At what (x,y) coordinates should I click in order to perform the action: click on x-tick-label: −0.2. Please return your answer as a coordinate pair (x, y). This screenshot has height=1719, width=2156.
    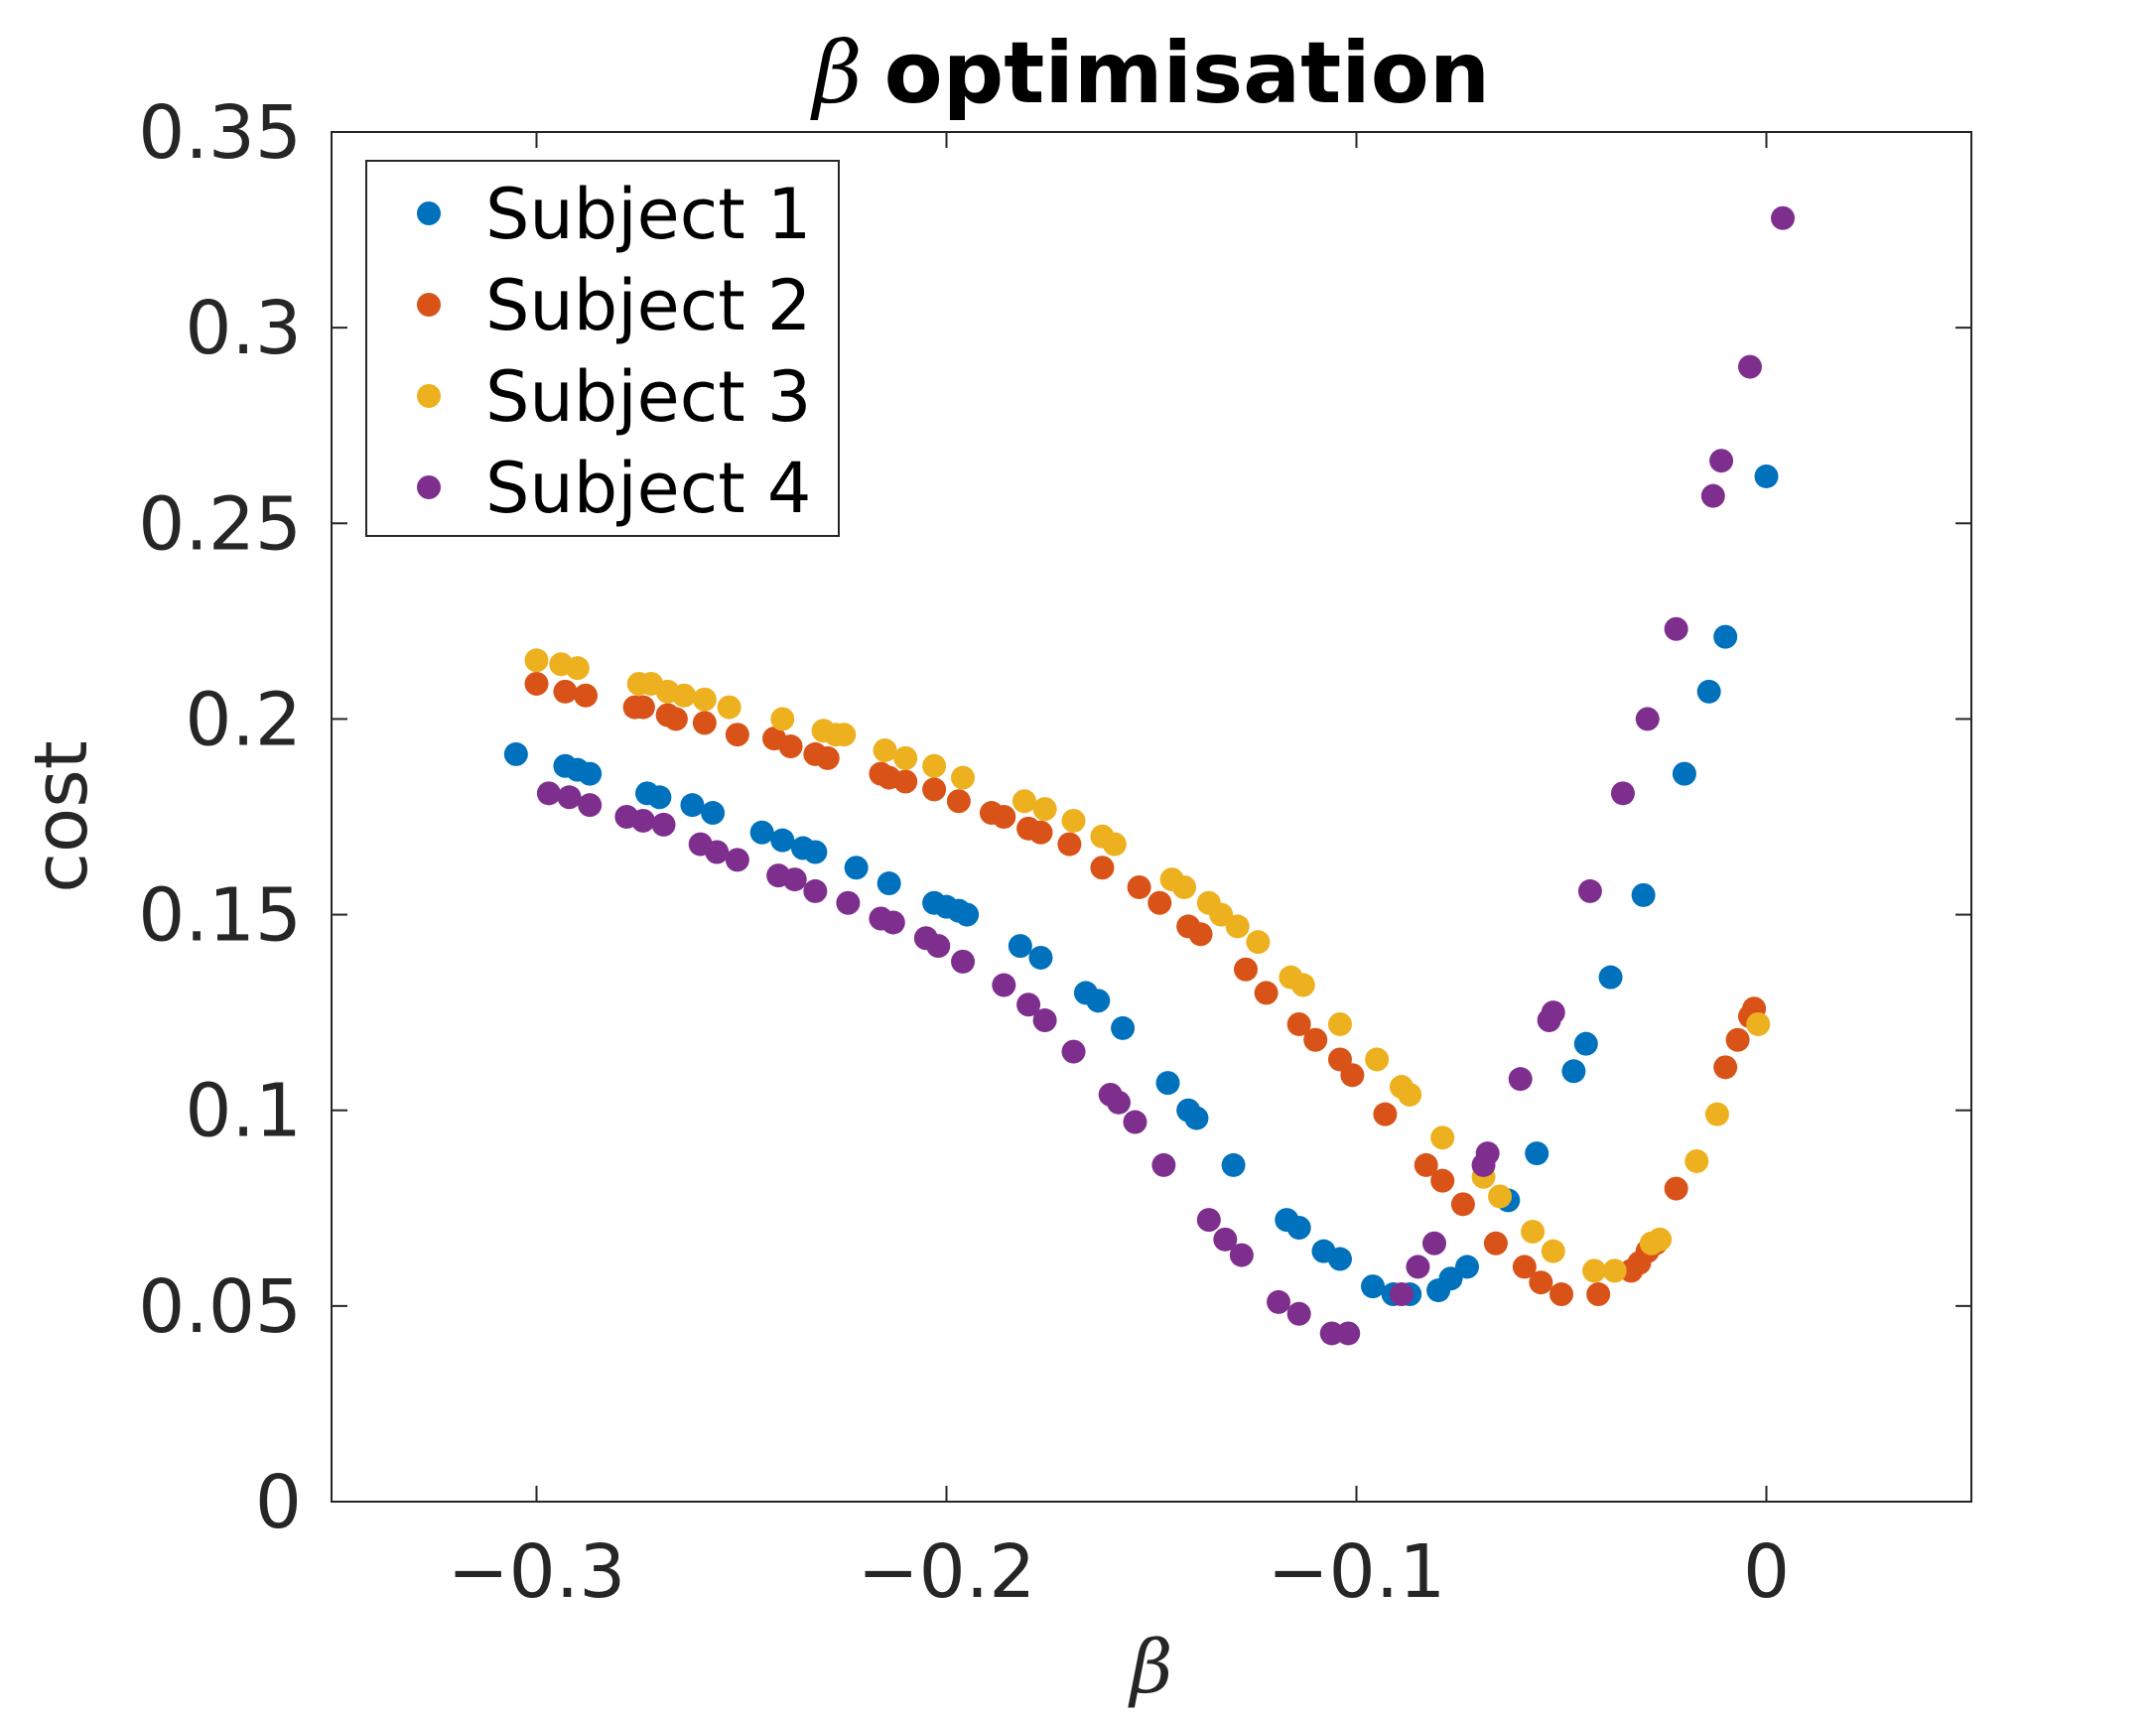
    Looking at the image, I should click on (947, 1572).